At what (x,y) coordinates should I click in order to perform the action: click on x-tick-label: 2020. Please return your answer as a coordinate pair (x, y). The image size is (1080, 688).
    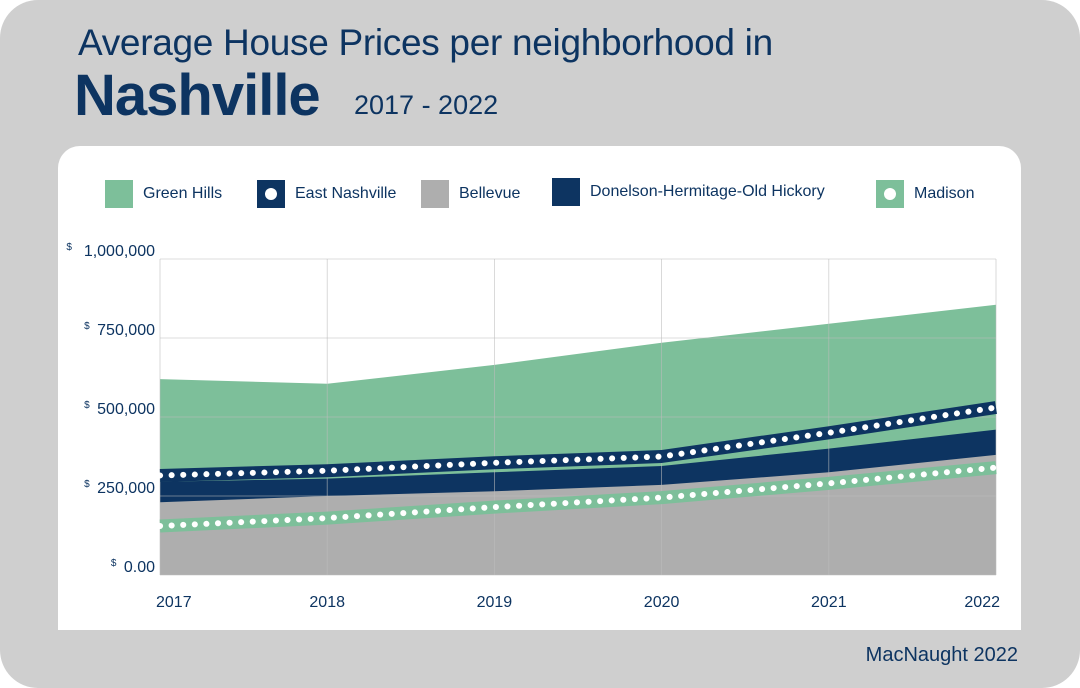
    Looking at the image, I should click on (662, 602).